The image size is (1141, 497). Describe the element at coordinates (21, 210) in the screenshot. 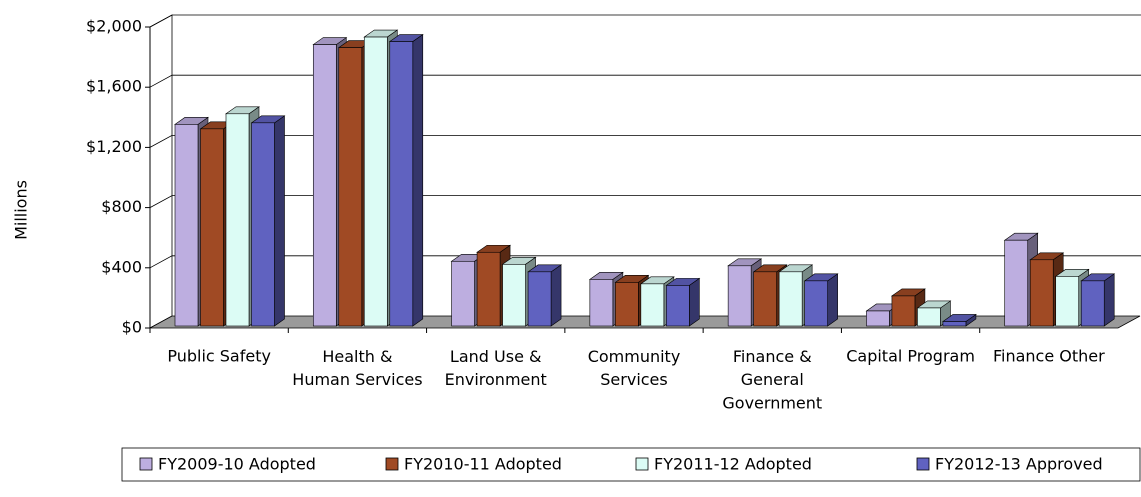

I see `y-axis-label: Millions` at that location.